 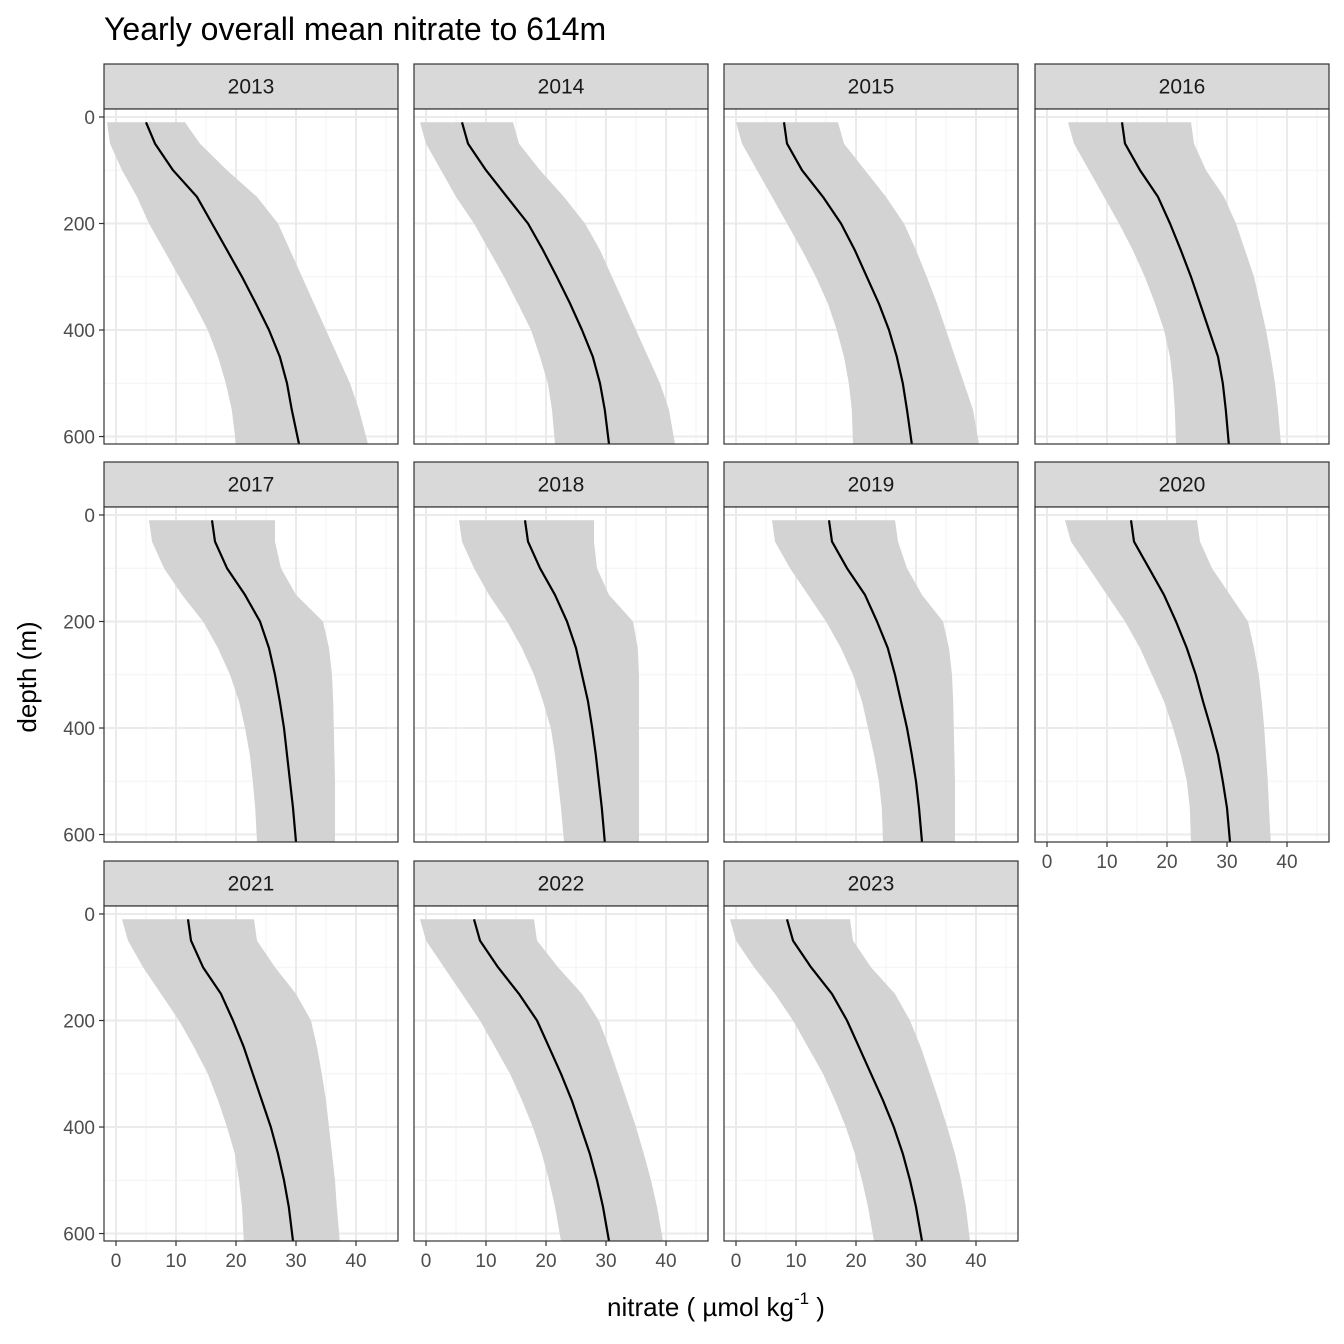 What do you see at coordinates (561, 87) in the screenshot?
I see `facet-strip-label: 2014` at bounding box center [561, 87].